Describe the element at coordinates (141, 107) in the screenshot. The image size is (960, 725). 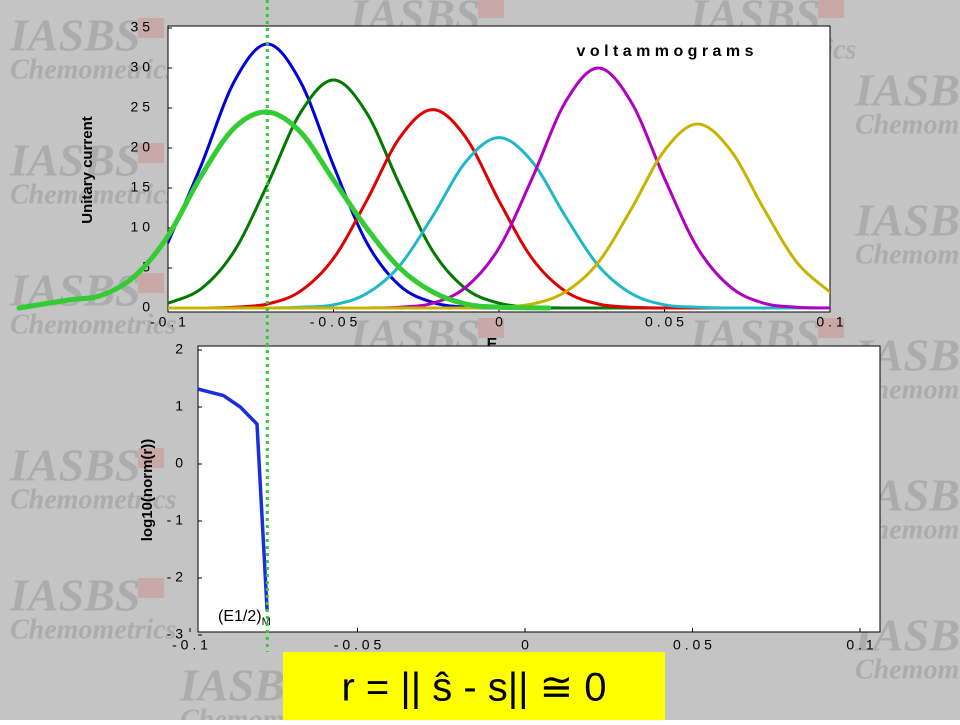
I see `y-tick-label: 2 5` at that location.